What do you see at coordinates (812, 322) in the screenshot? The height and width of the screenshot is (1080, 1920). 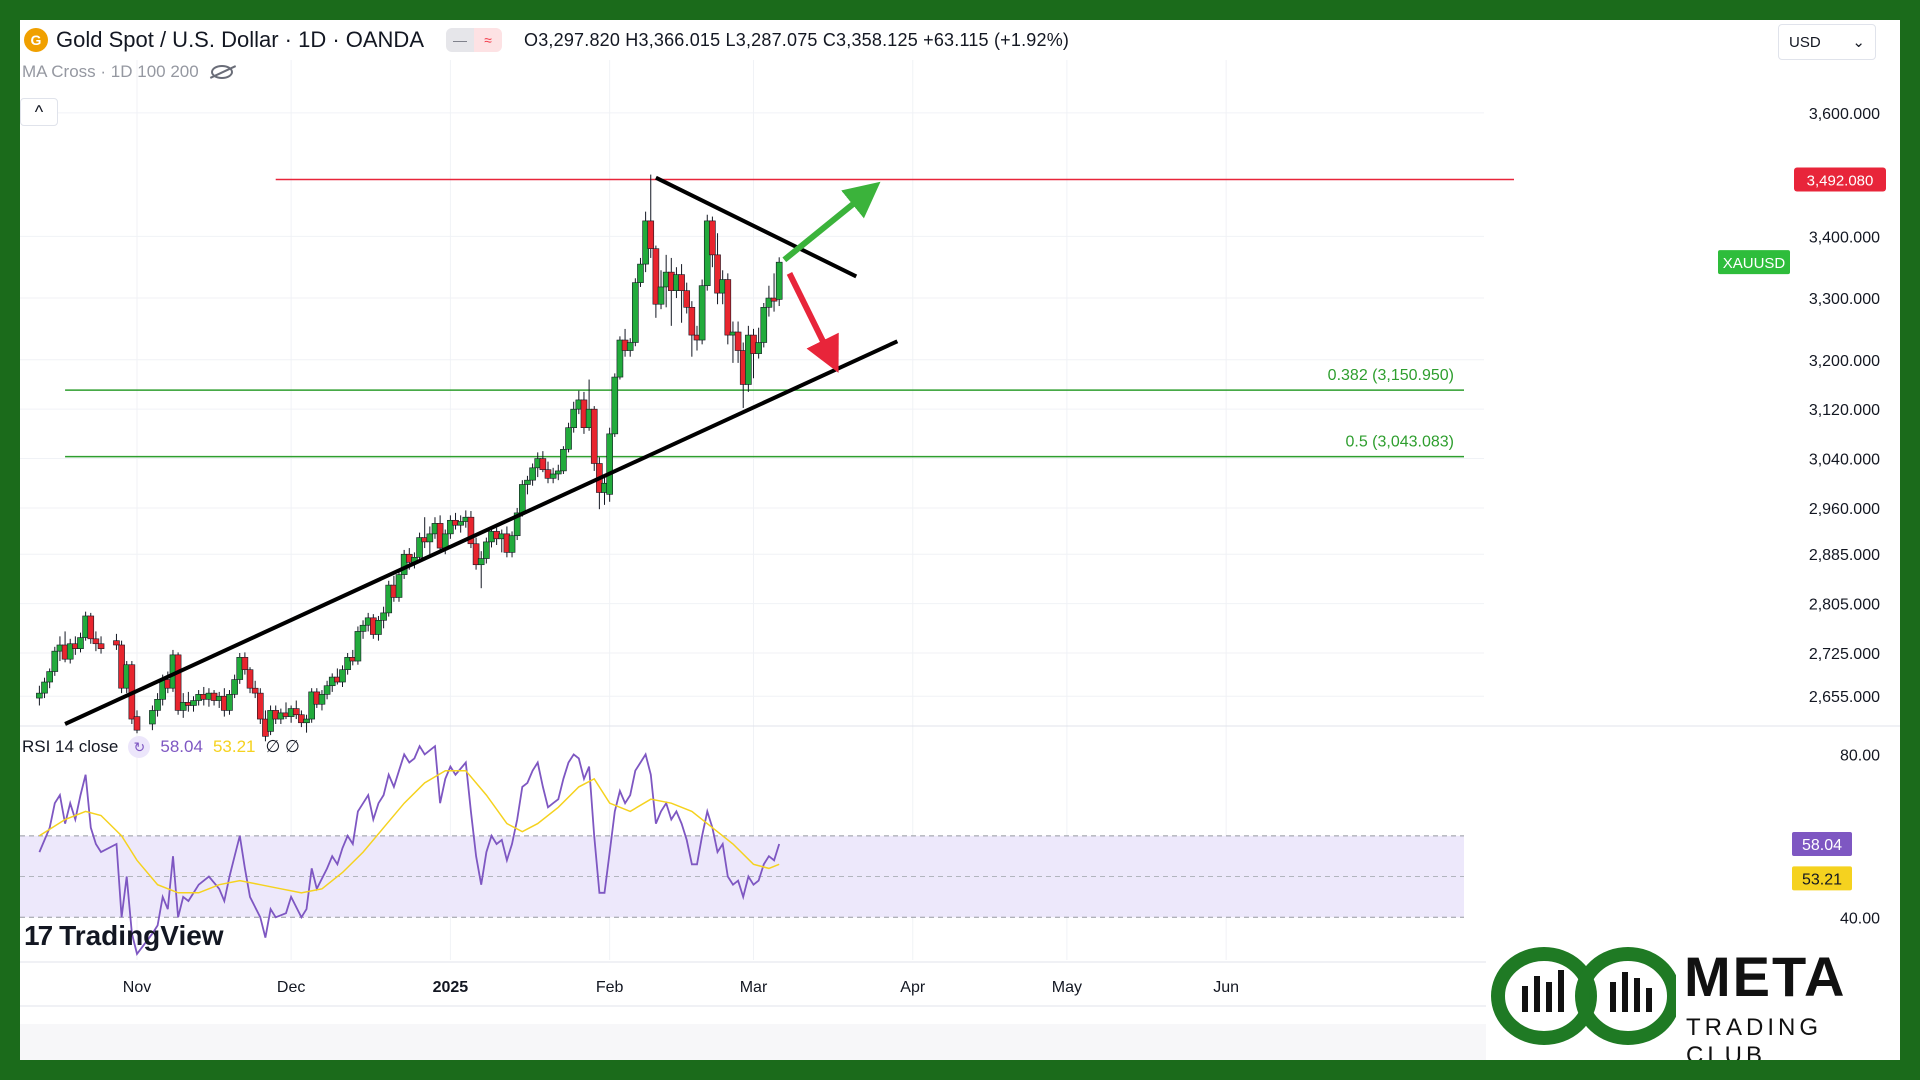 I see `red-arrow` at bounding box center [812, 322].